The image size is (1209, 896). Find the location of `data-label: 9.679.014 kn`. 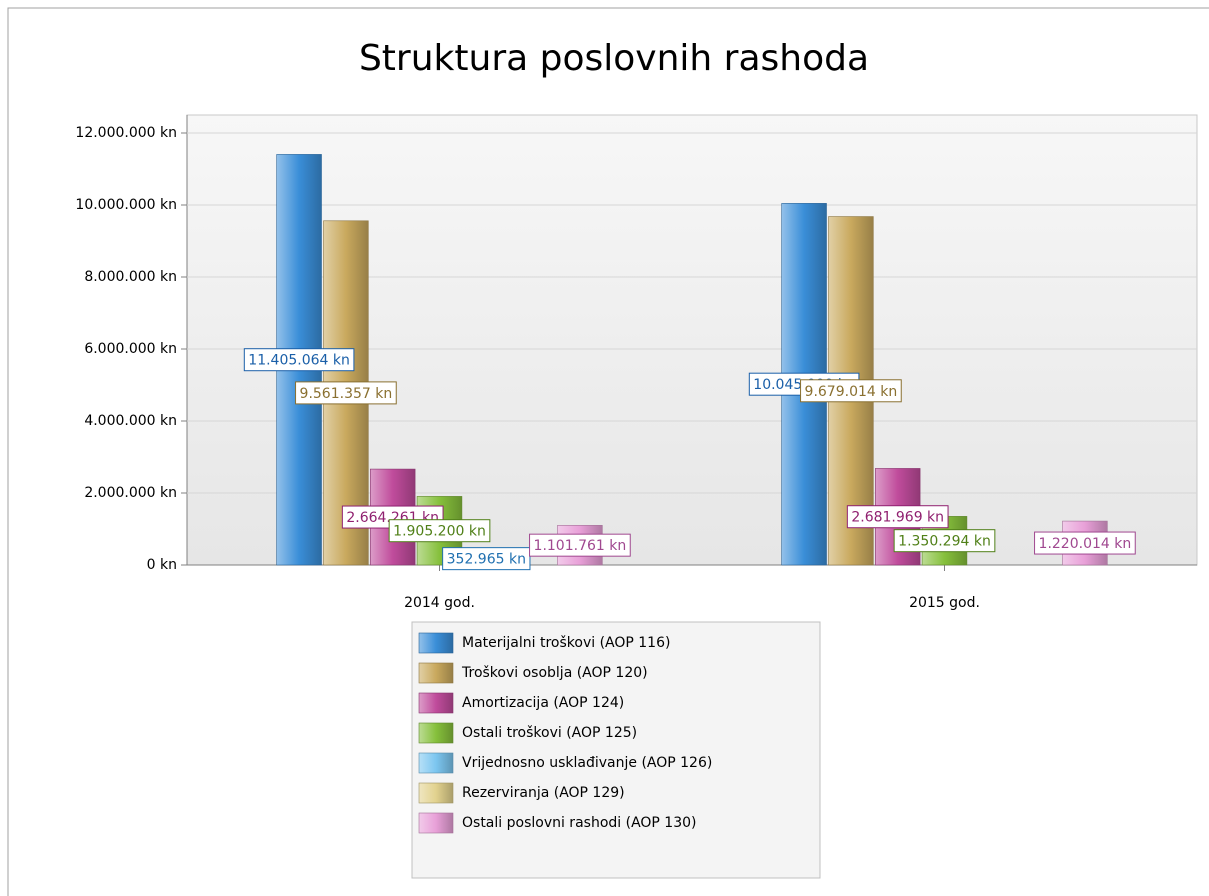

data-label: 9.679.014 kn is located at coordinates (851, 391).